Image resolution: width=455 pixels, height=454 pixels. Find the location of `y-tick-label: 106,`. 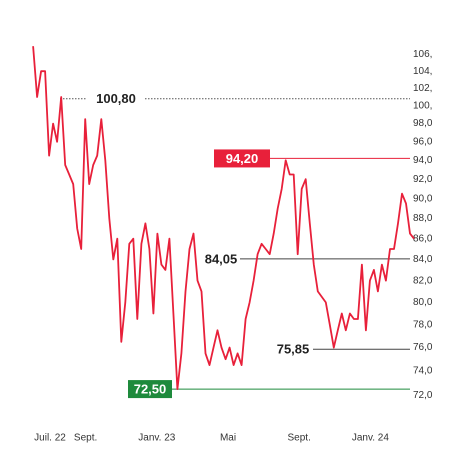

y-tick-label: 106, is located at coordinates (422, 54).